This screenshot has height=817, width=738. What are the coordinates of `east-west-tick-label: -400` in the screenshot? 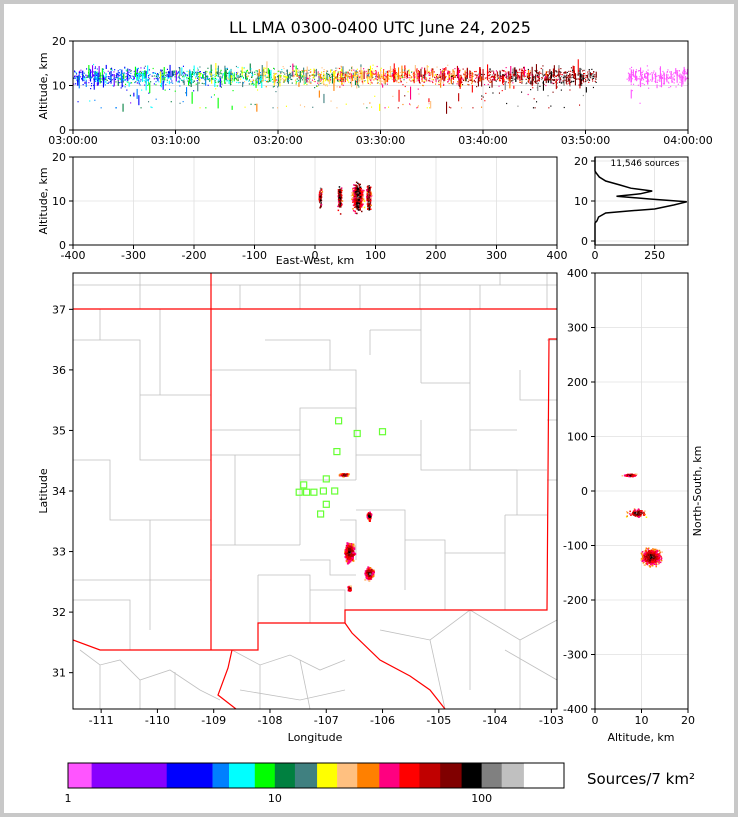 It's located at (73, 255).